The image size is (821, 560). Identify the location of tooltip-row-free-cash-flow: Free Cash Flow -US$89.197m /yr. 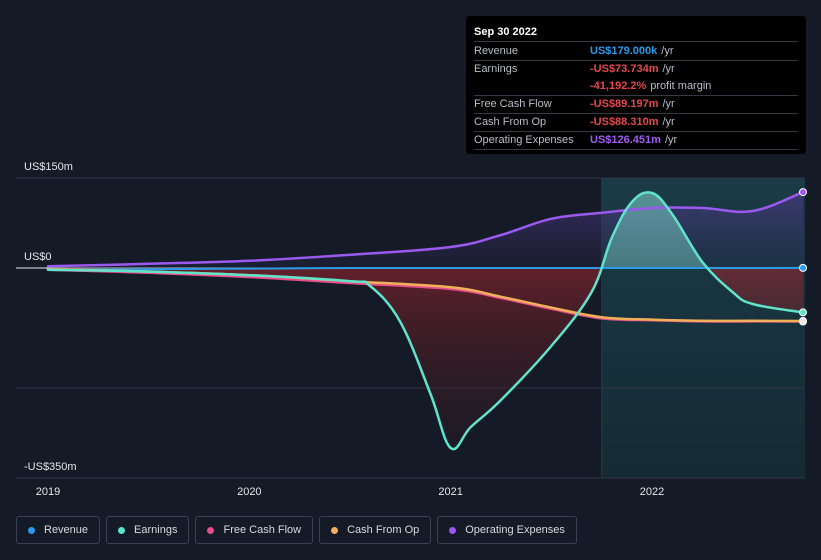
(636, 105).